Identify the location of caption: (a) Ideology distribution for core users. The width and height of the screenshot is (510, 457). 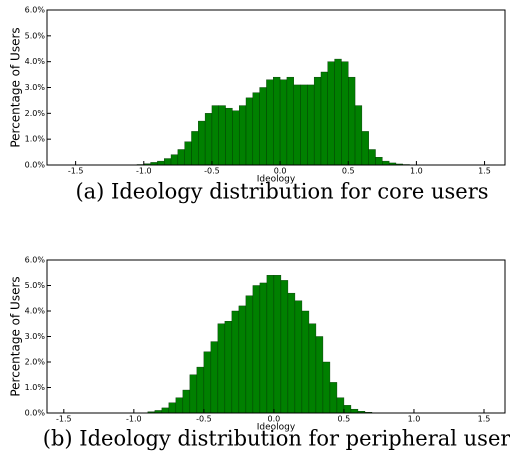
(281, 192).